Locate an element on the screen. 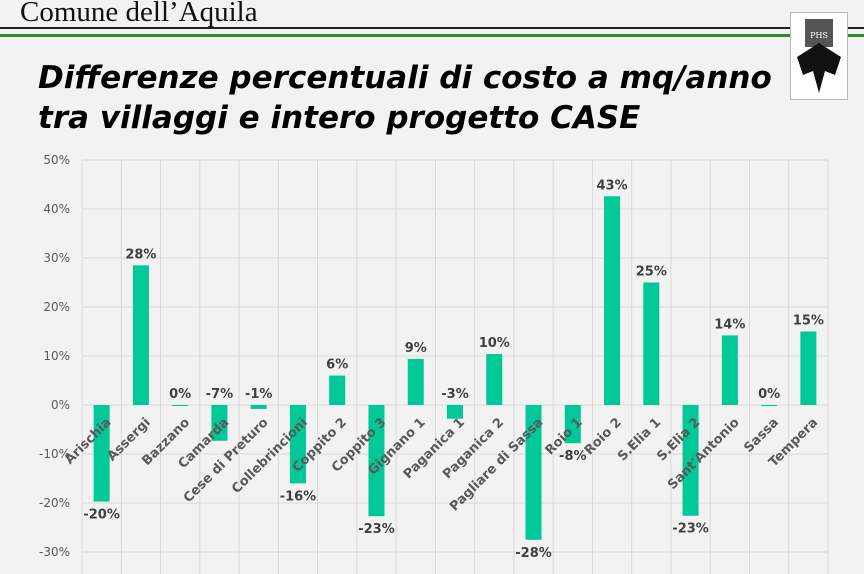 Image resolution: width=864 pixels, height=574 pixels. bar-arischia is located at coordinates (101, 453).